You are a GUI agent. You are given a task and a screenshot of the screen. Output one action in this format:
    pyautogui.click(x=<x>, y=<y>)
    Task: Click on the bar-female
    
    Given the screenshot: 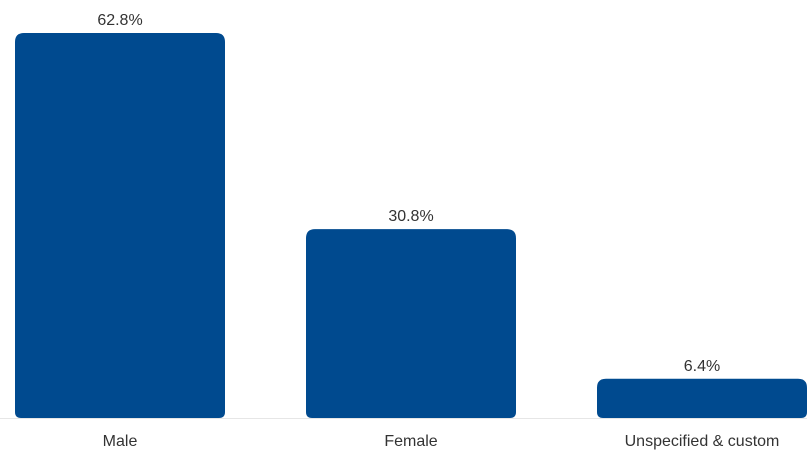 What is the action you would take?
    pyautogui.click(x=411, y=323)
    